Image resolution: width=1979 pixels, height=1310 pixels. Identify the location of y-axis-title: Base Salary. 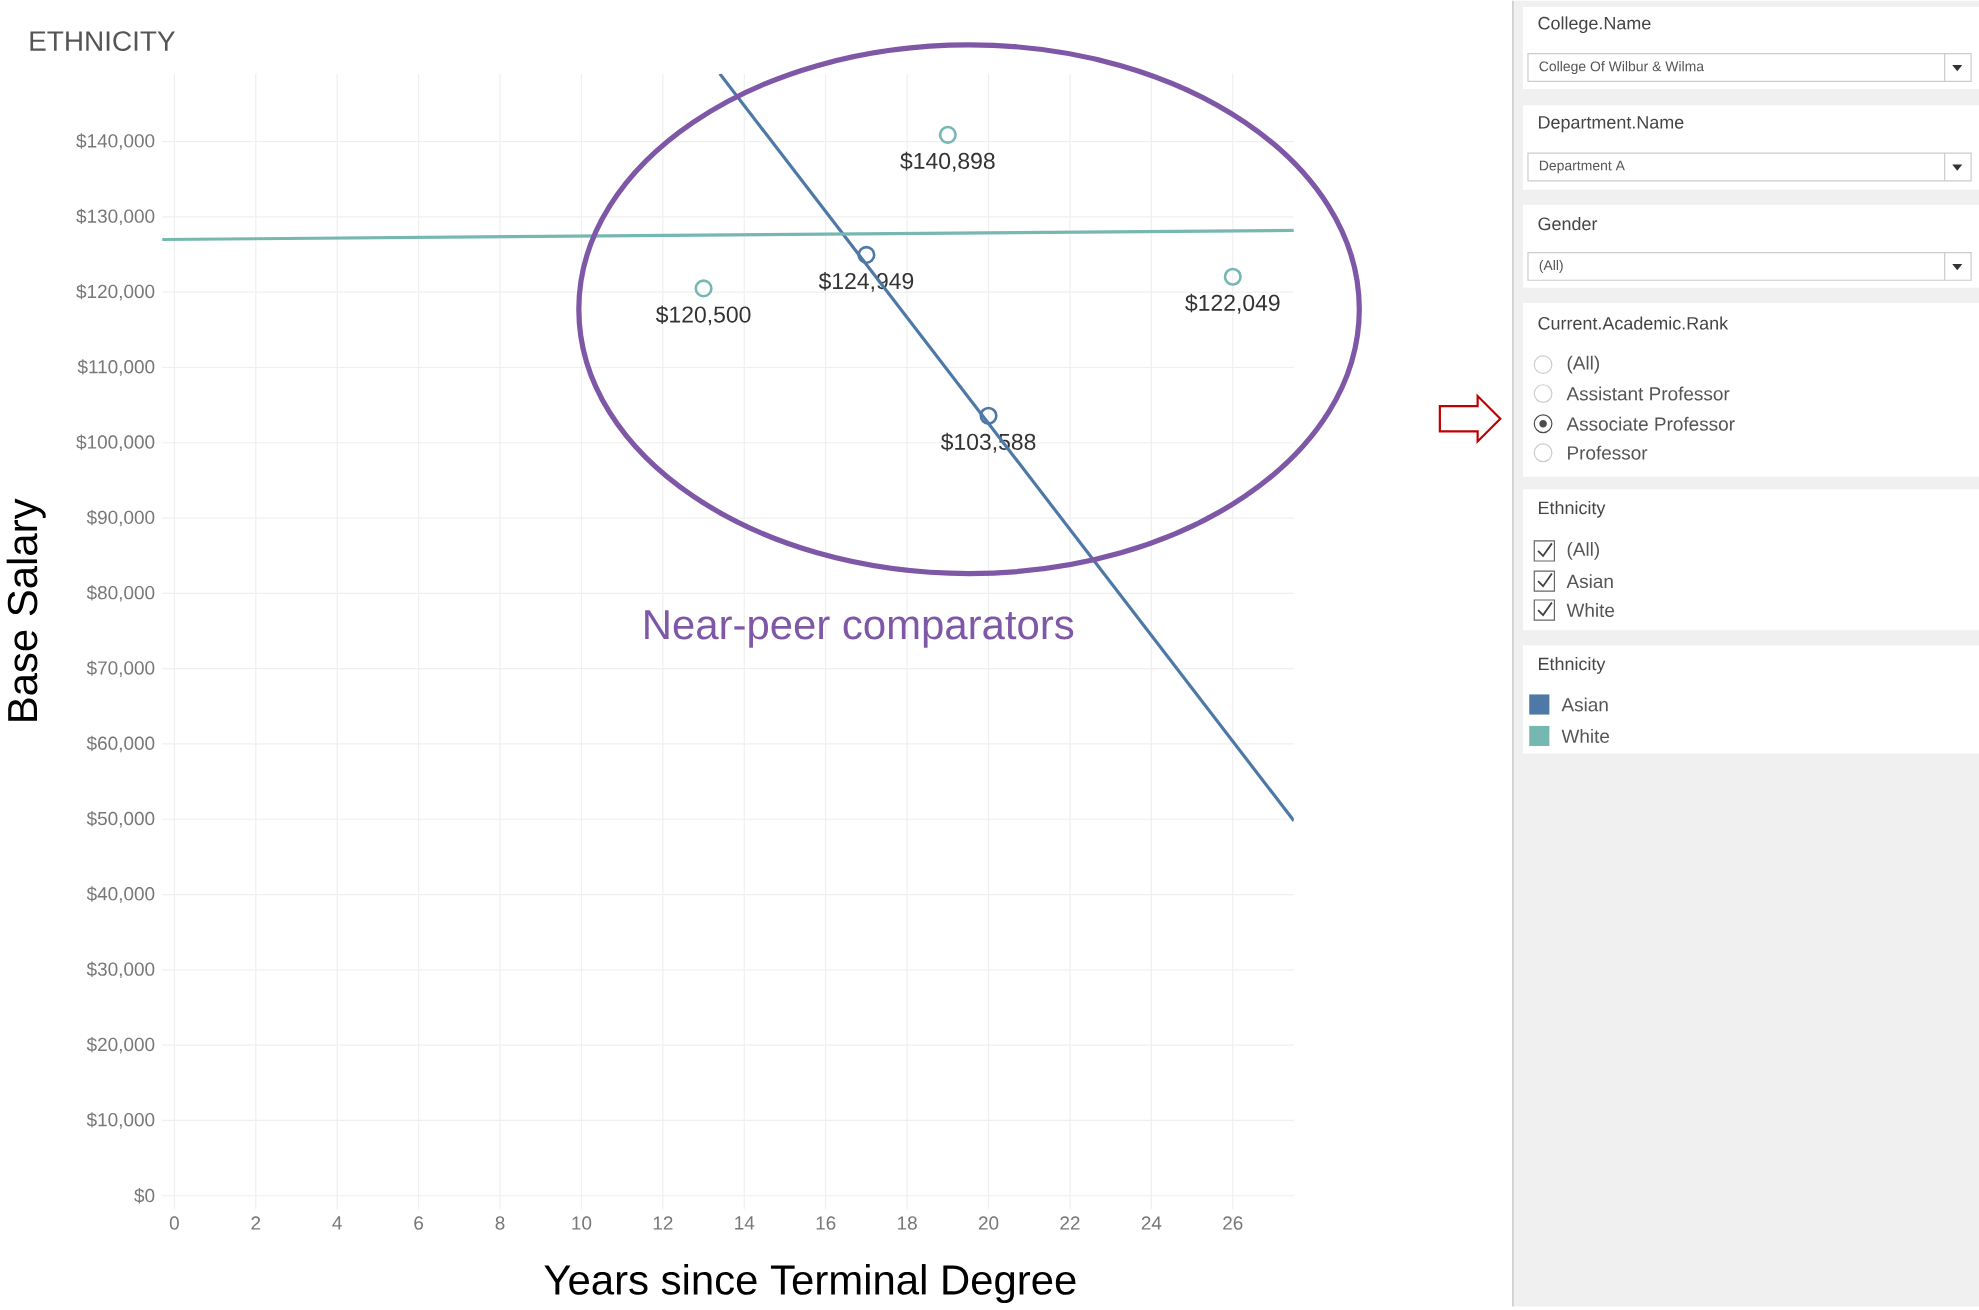
(26, 609).